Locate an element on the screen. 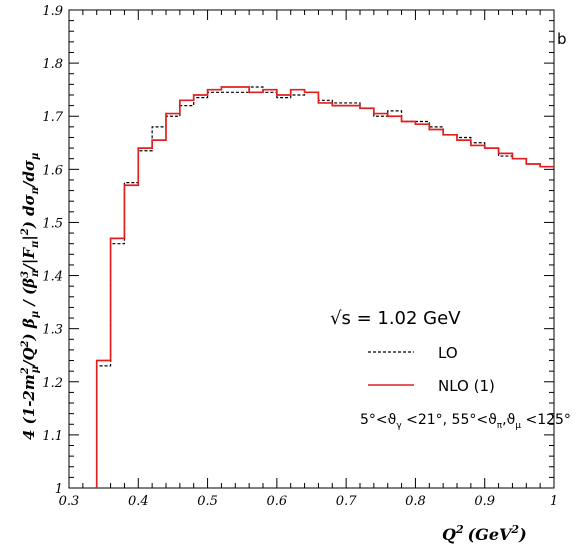  y-tick-label: 1.1 is located at coordinates (52, 436).